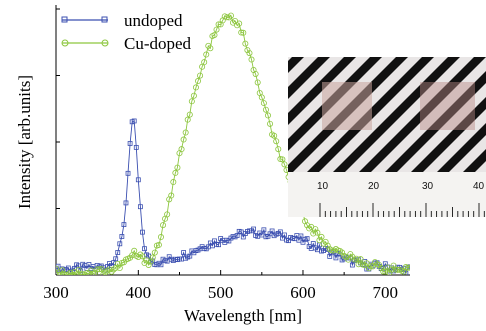 This screenshot has height=331, width=486. What do you see at coordinates (126, 32) in the screenshot?
I see `legend: undoped Cu-doped` at bounding box center [126, 32].